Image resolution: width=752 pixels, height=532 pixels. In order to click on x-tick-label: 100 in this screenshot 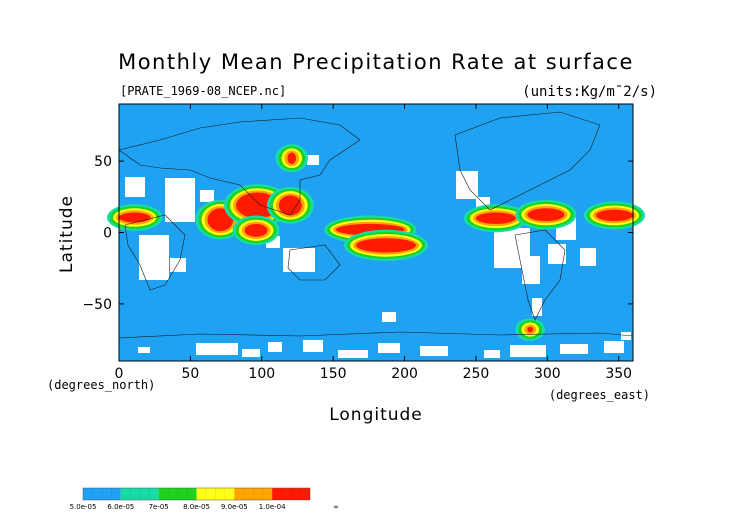, I will do `click(261, 374)`.